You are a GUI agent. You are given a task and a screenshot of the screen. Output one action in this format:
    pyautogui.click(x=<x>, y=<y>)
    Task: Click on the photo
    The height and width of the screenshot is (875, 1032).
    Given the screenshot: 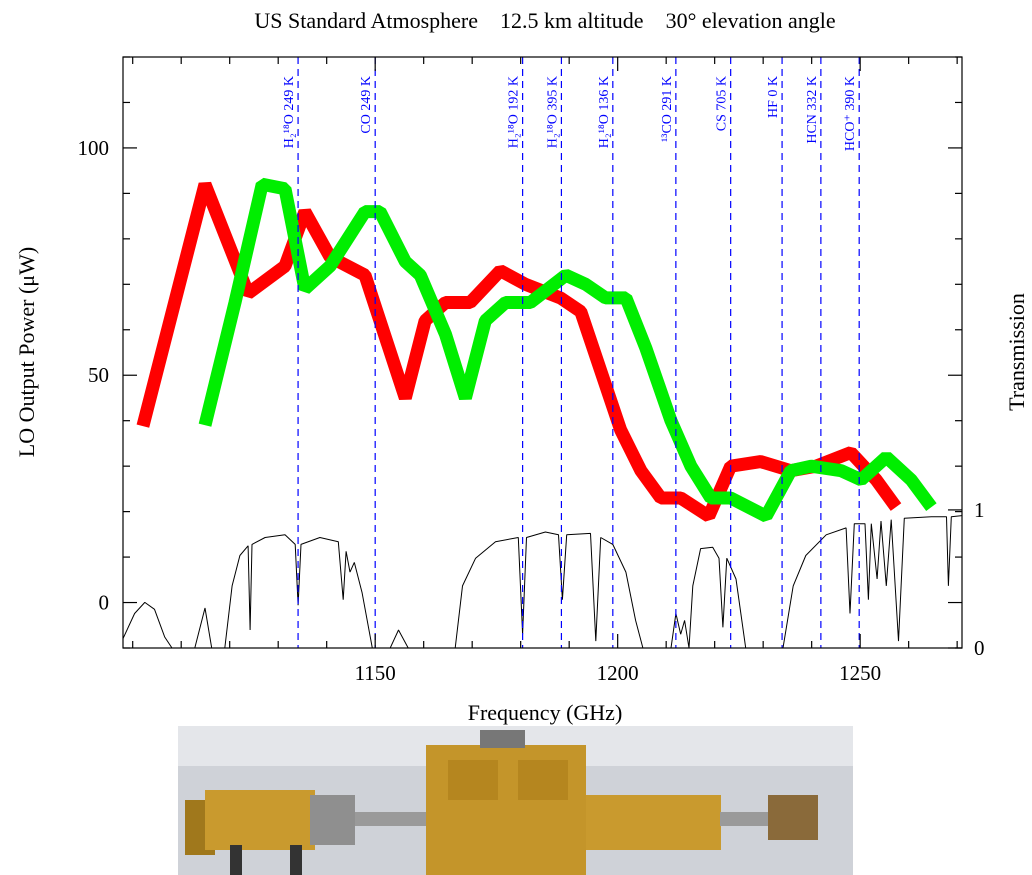 What is the action you would take?
    pyautogui.click(x=515, y=800)
    